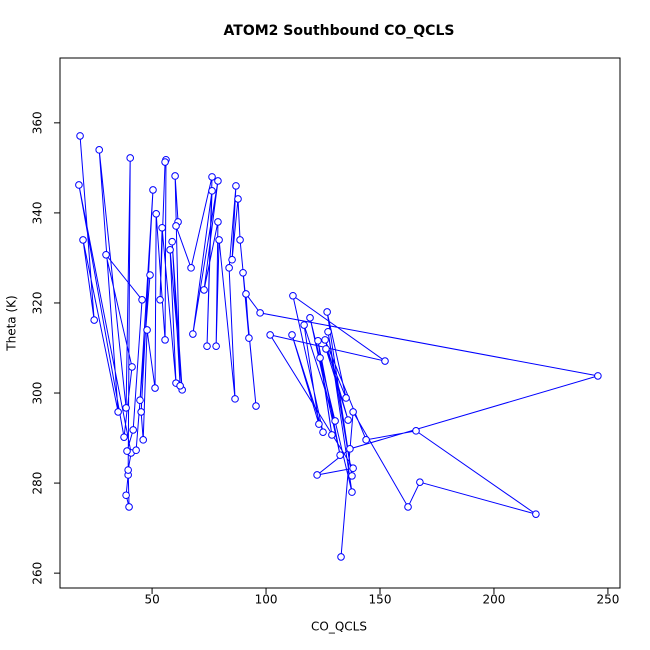 The width and height of the screenshot is (650, 650). Describe the element at coordinates (266, 600) in the screenshot. I see `x-tick-label: 100` at that location.